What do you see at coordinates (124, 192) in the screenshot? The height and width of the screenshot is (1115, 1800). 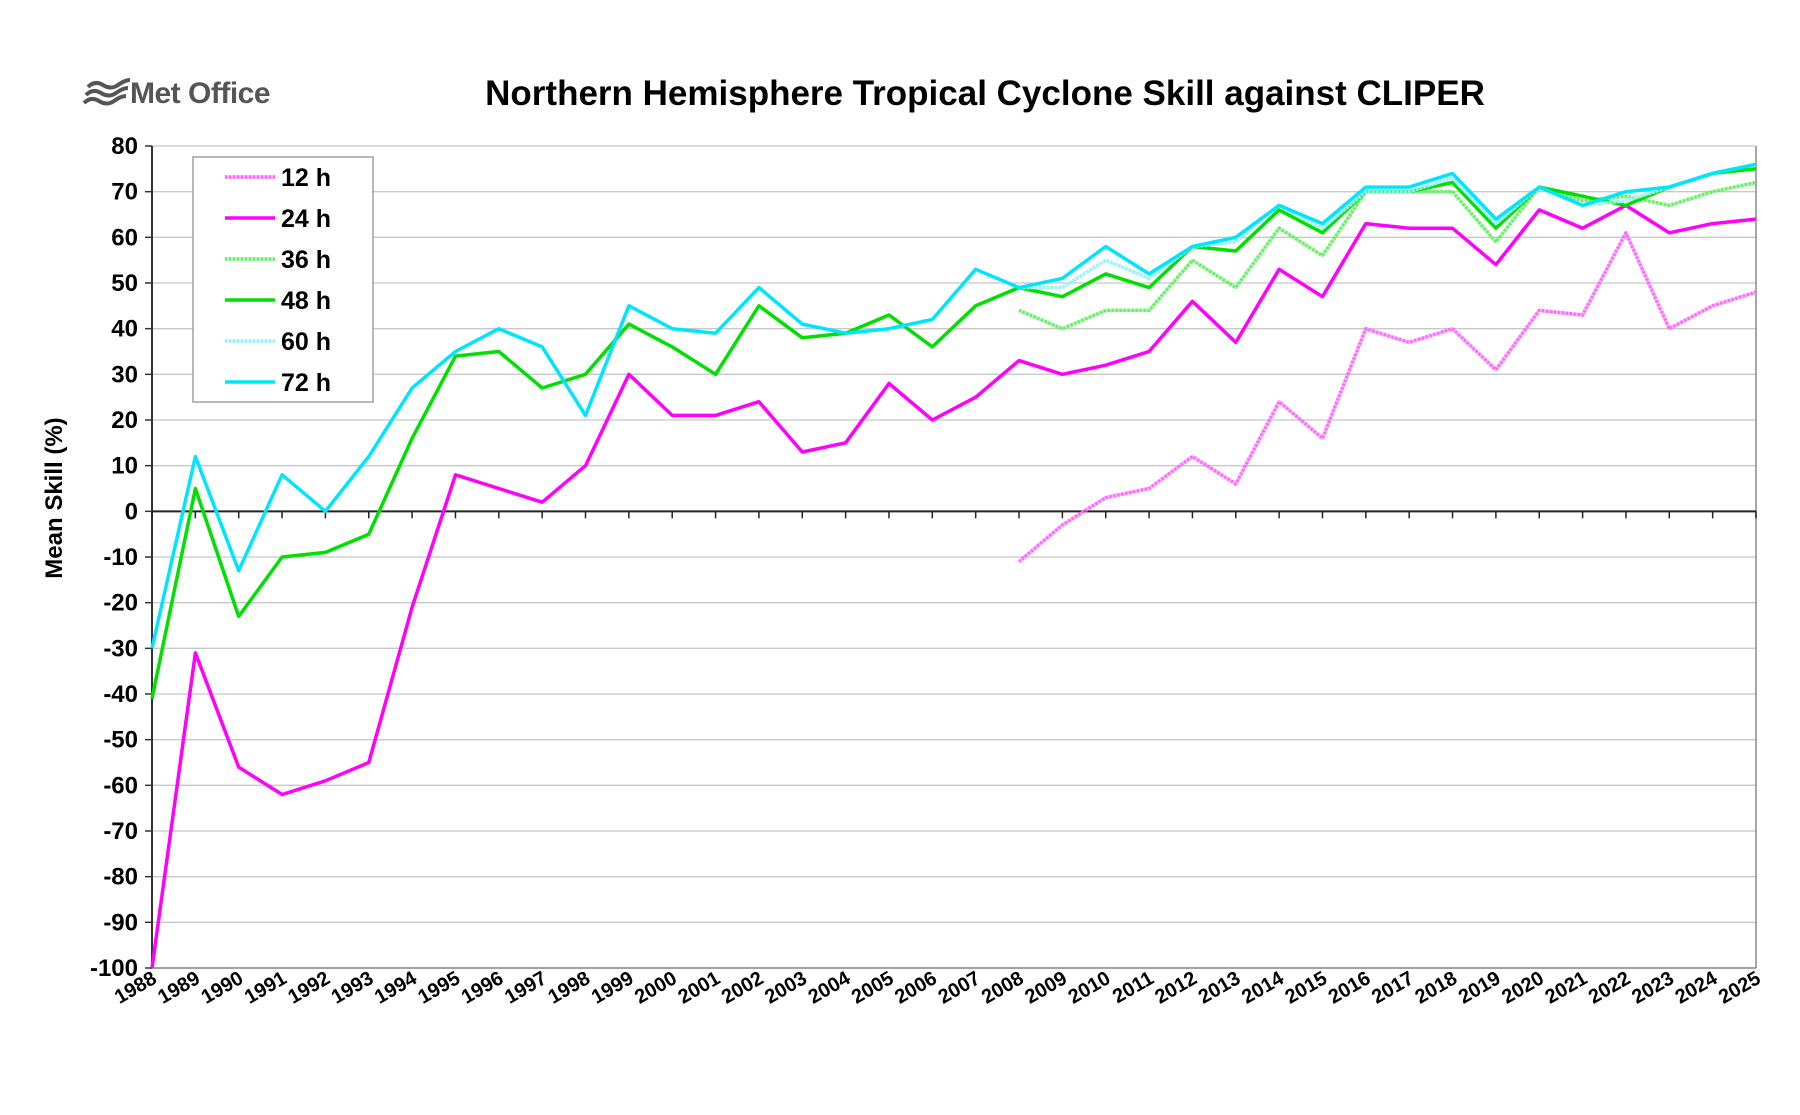 I see `y-tick-label: 70` at bounding box center [124, 192].